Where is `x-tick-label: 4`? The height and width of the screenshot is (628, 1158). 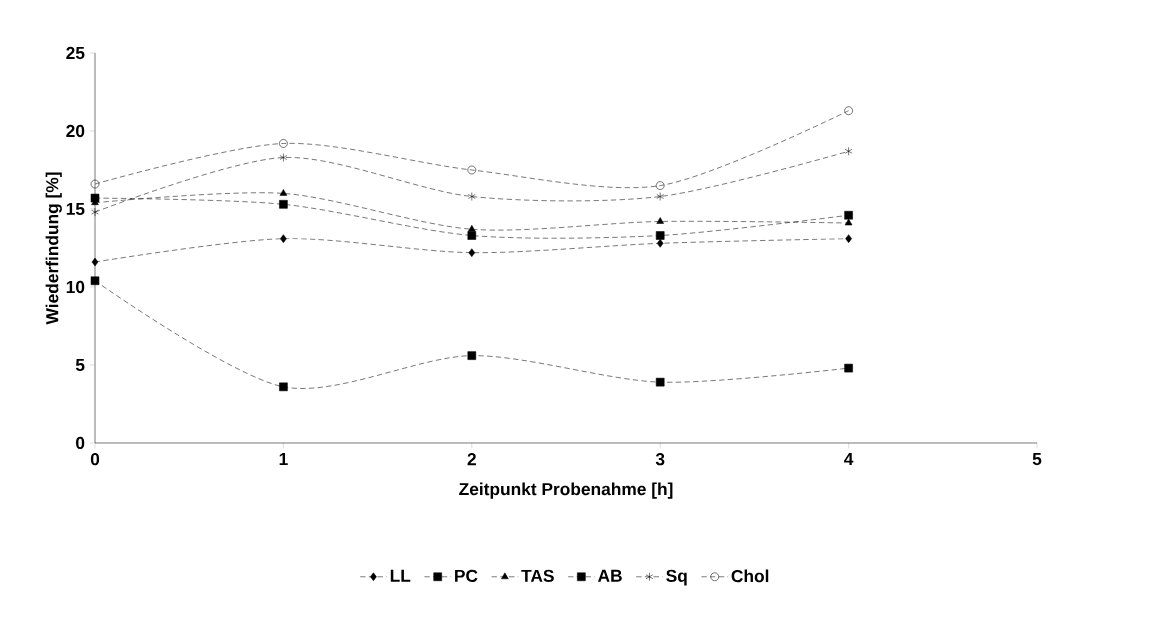 x-tick-label: 4 is located at coordinates (849, 459).